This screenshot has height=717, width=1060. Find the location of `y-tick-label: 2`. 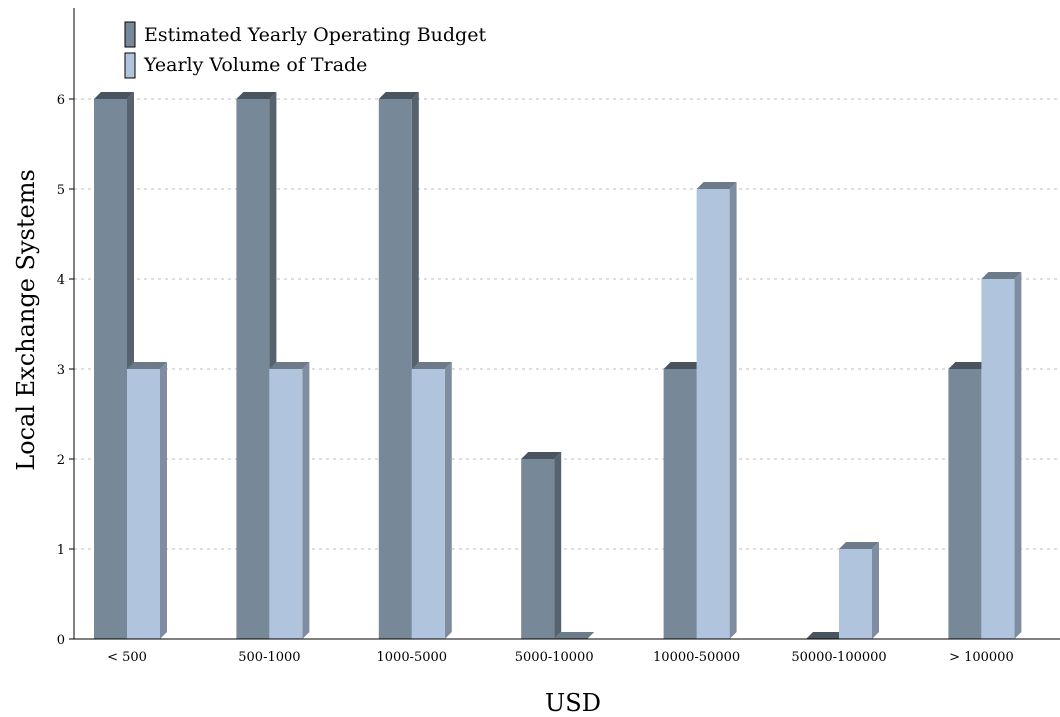

y-tick-label: 2 is located at coordinates (61, 460).